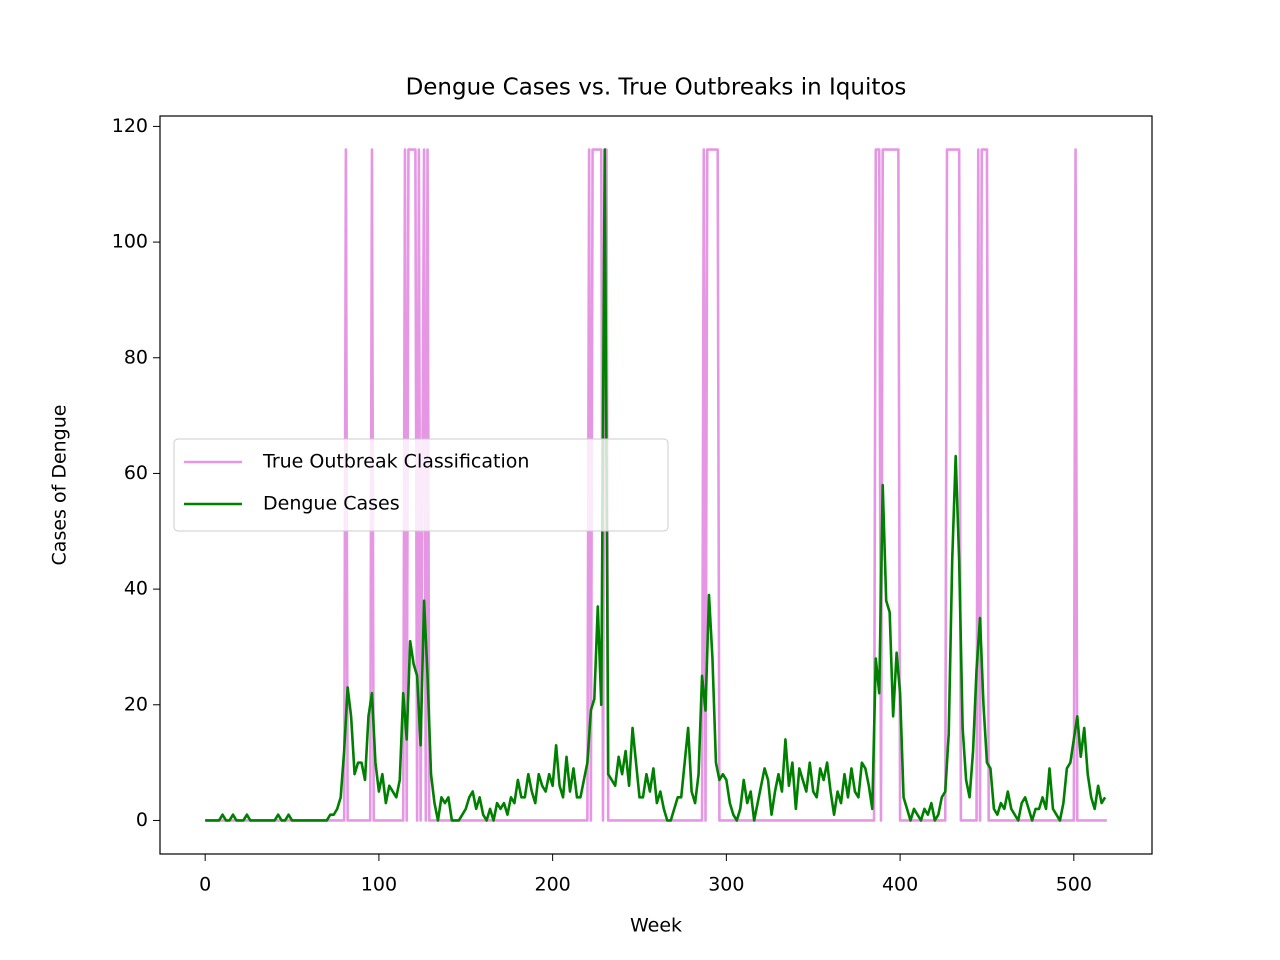 This screenshot has height=960, width=1280. What do you see at coordinates (421, 485) in the screenshot?
I see `legend-box` at bounding box center [421, 485].